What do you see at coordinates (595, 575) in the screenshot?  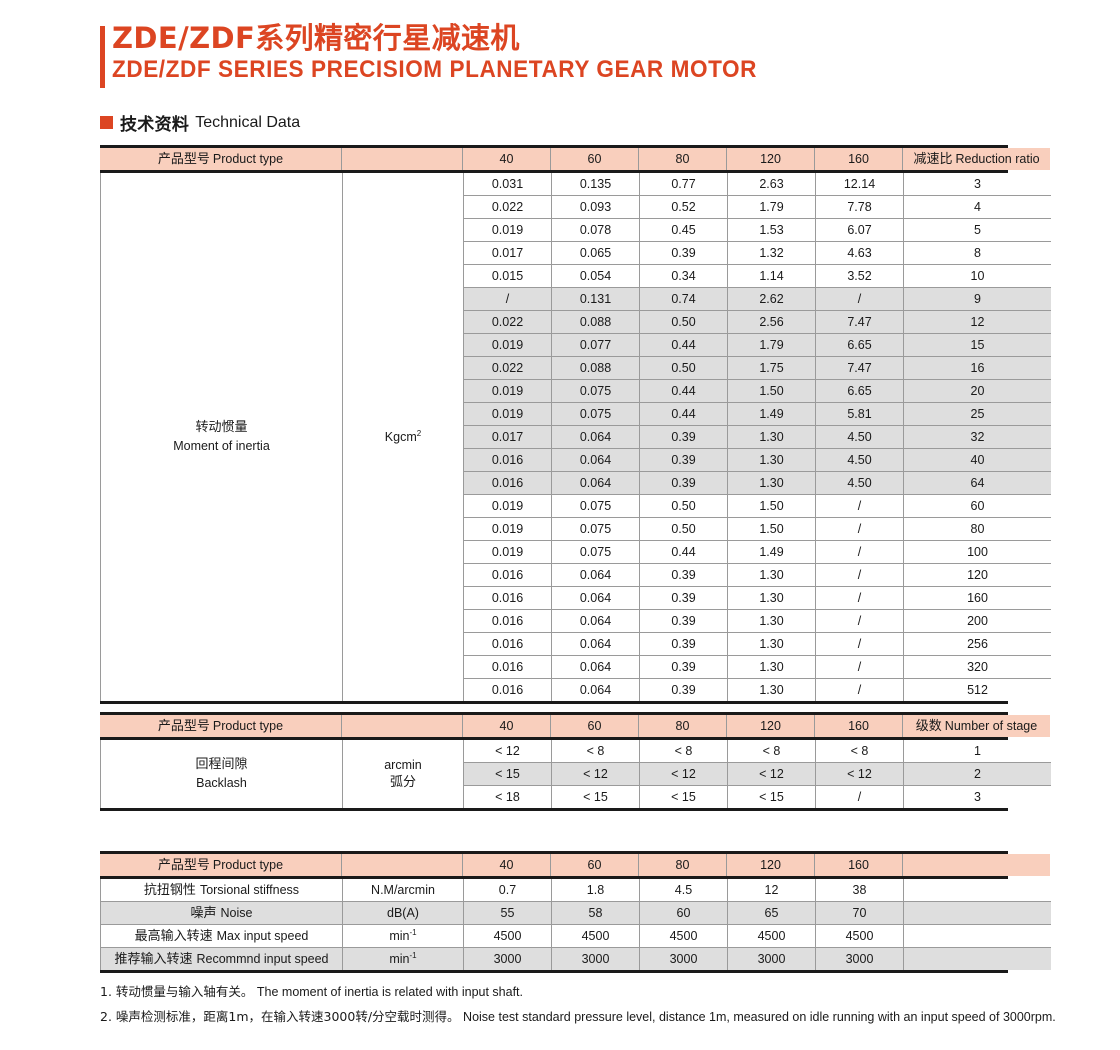 I see `table1-cell-size-60-ratio-120: 0.064` at bounding box center [595, 575].